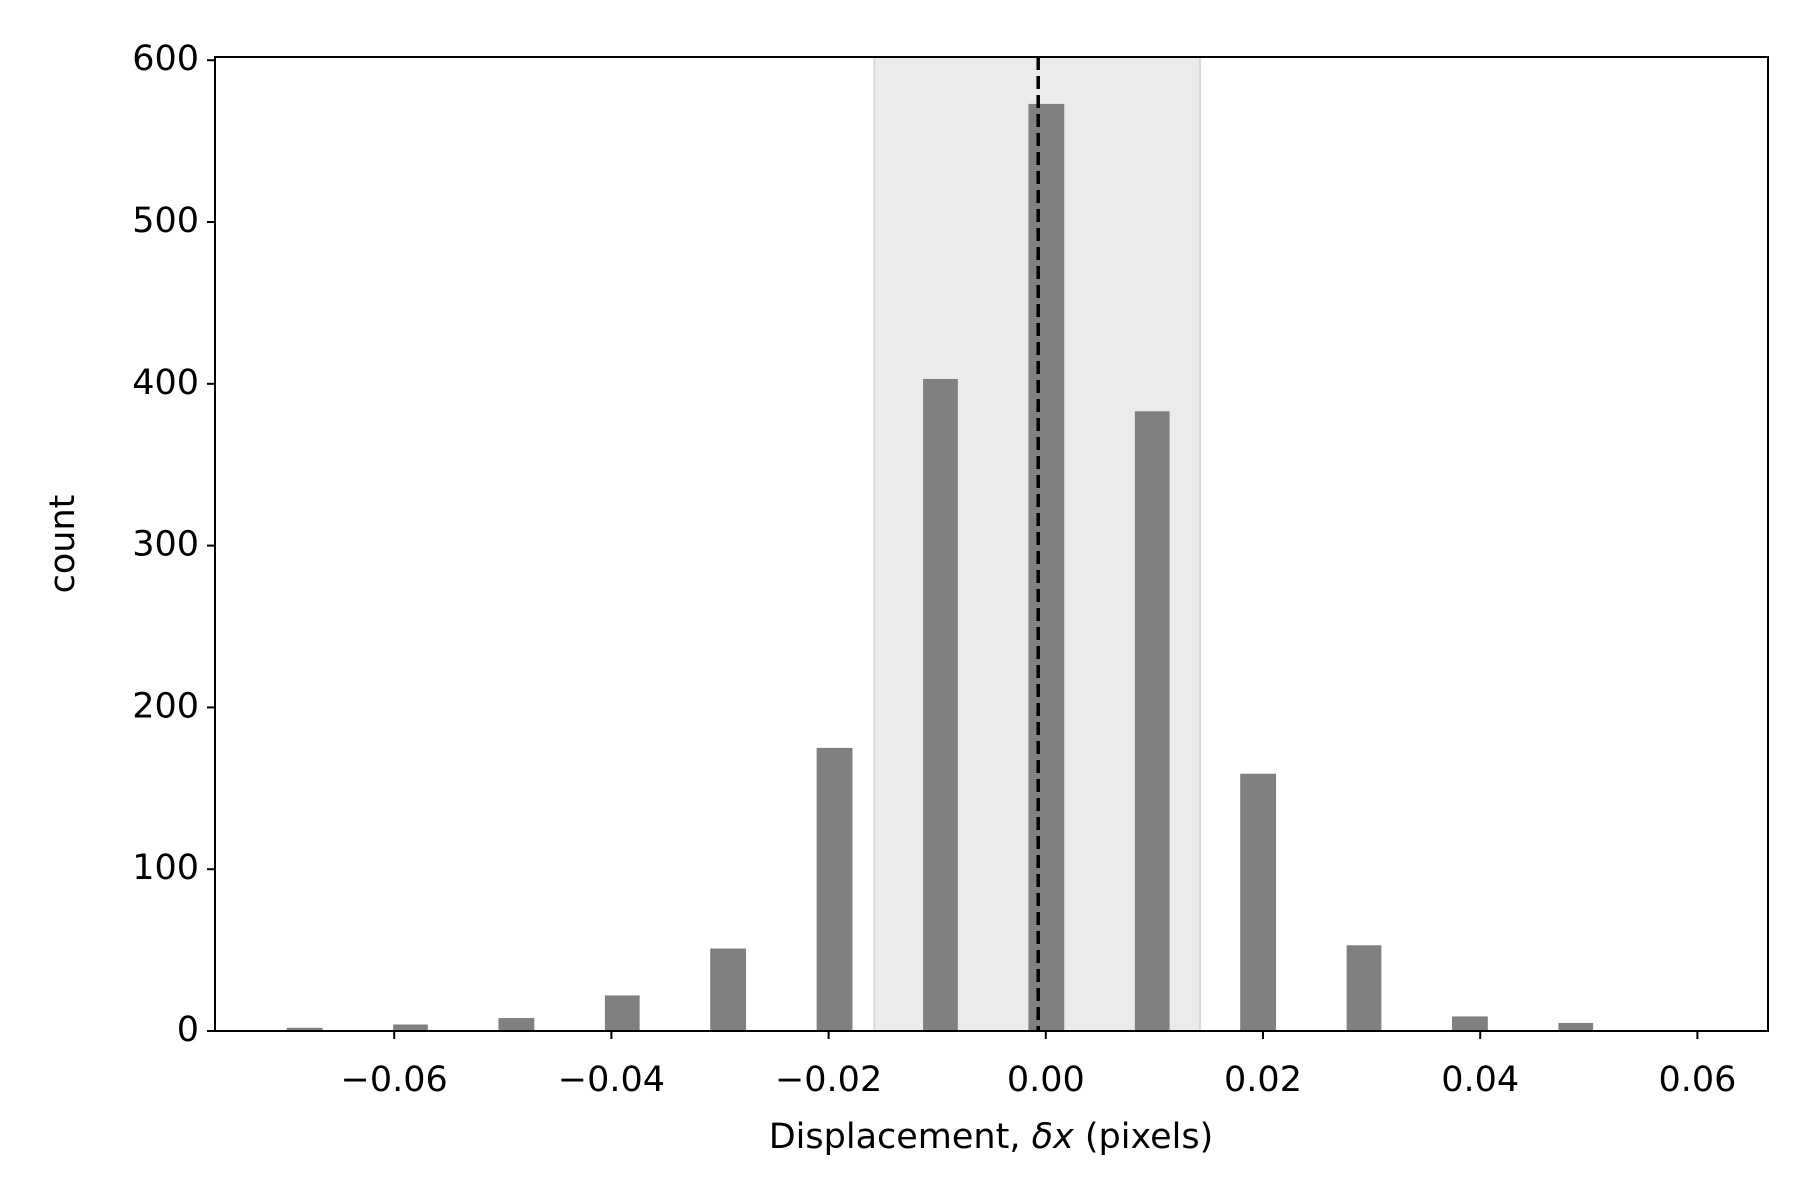  Describe the element at coordinates (1697, 1080) in the screenshot. I see `x-tick-label: 0.06` at that location.